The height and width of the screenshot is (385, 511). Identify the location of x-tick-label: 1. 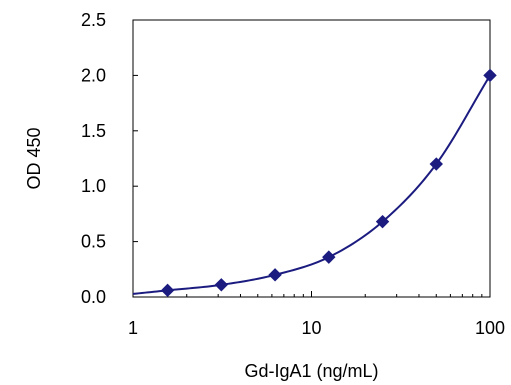
(133, 328).